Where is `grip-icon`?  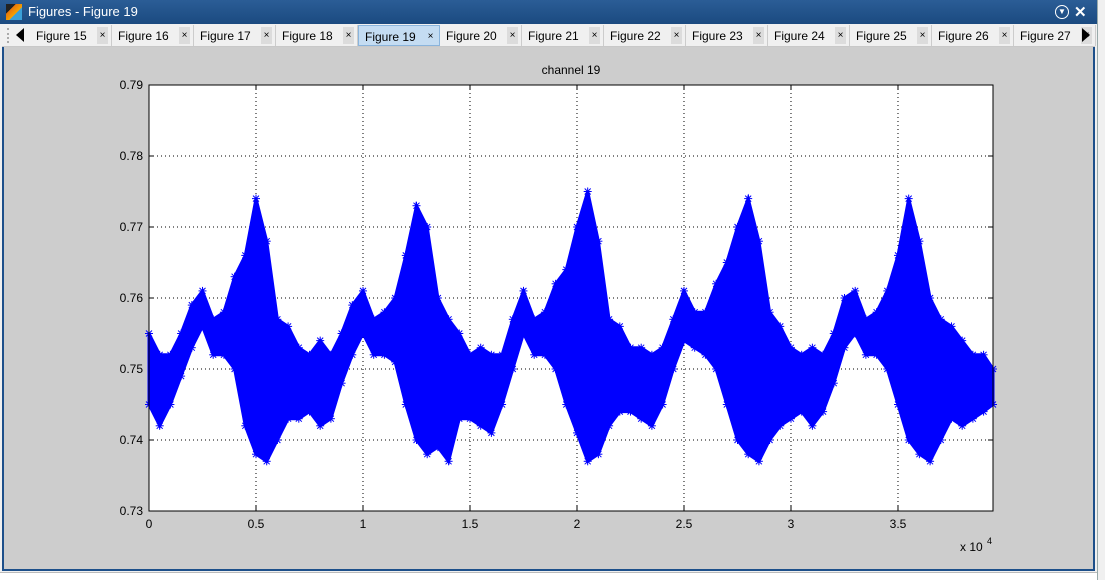
grip-icon is located at coordinates (8, 35).